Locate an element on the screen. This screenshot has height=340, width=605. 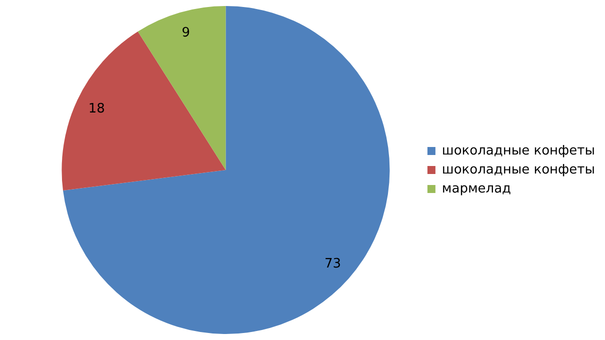
legend-label: мармелад is located at coordinates (477, 188).